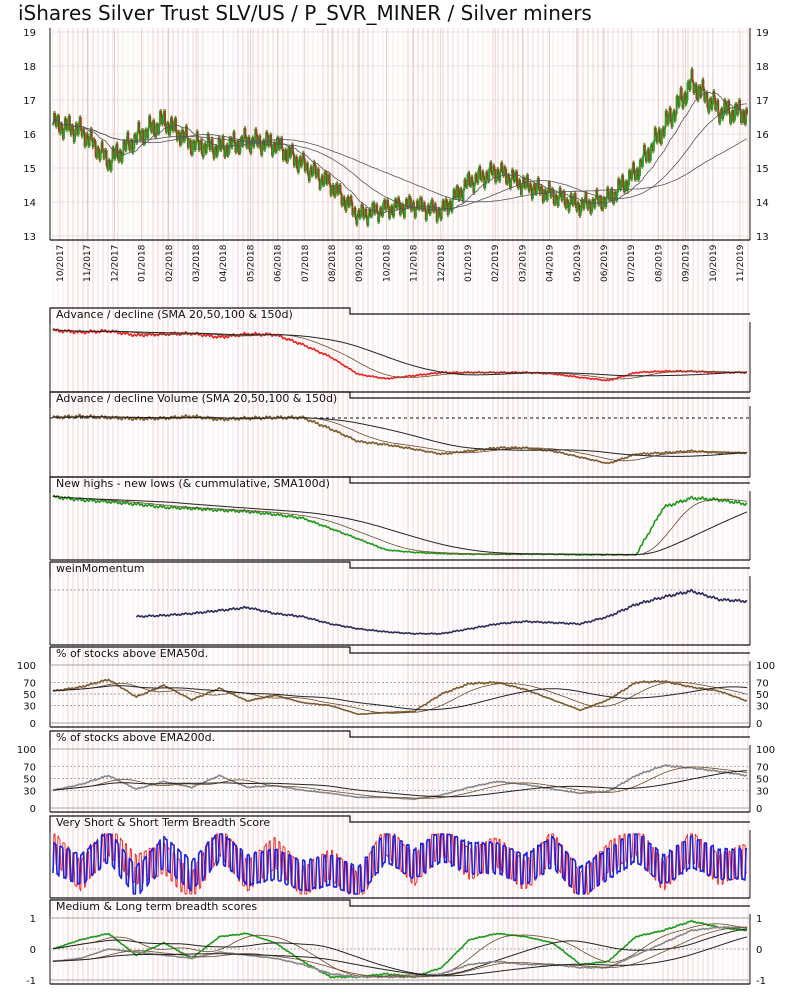  Describe the element at coordinates (399, 399) in the screenshot. I see `panel-title-frame` at that location.